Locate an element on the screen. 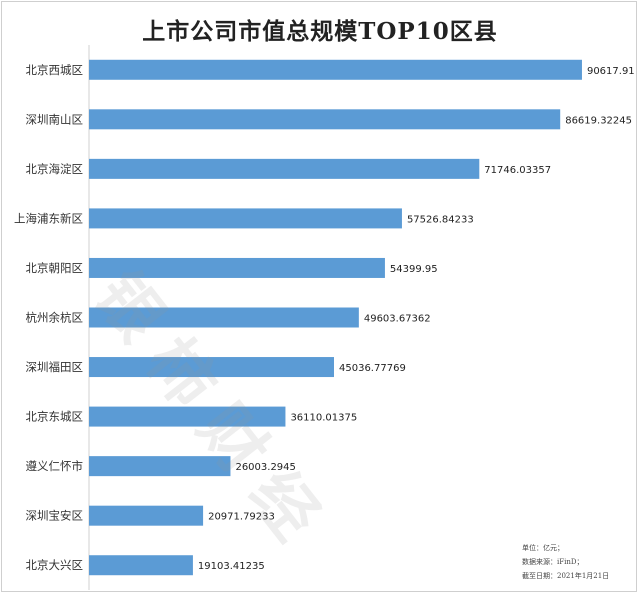  category-label: 北京海淀区 is located at coordinates (55, 169).